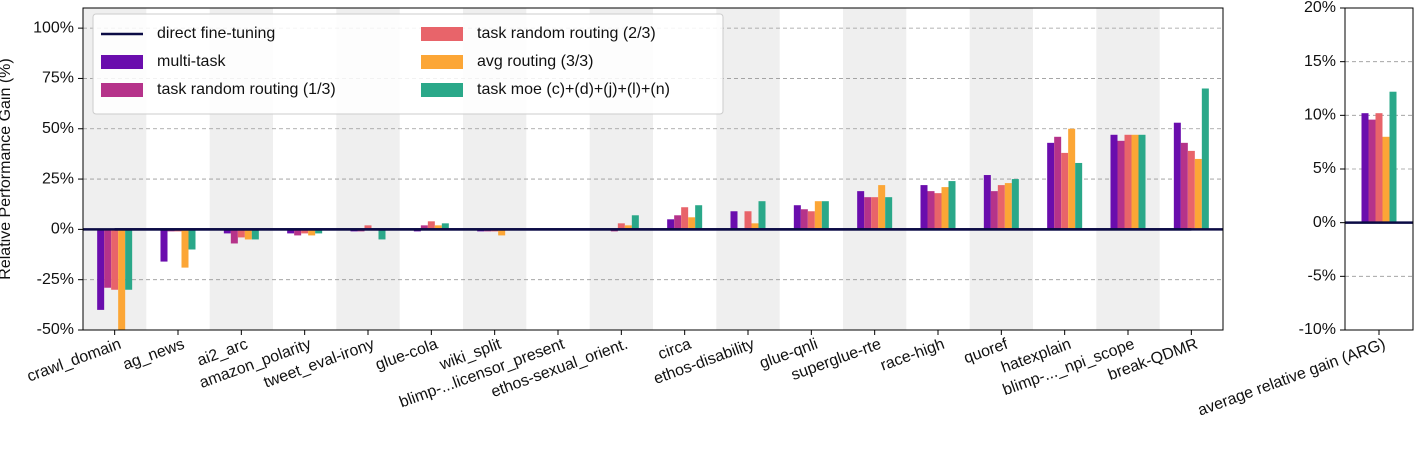  I want to click on y-tick-label: 20%, so click(1320, 8).